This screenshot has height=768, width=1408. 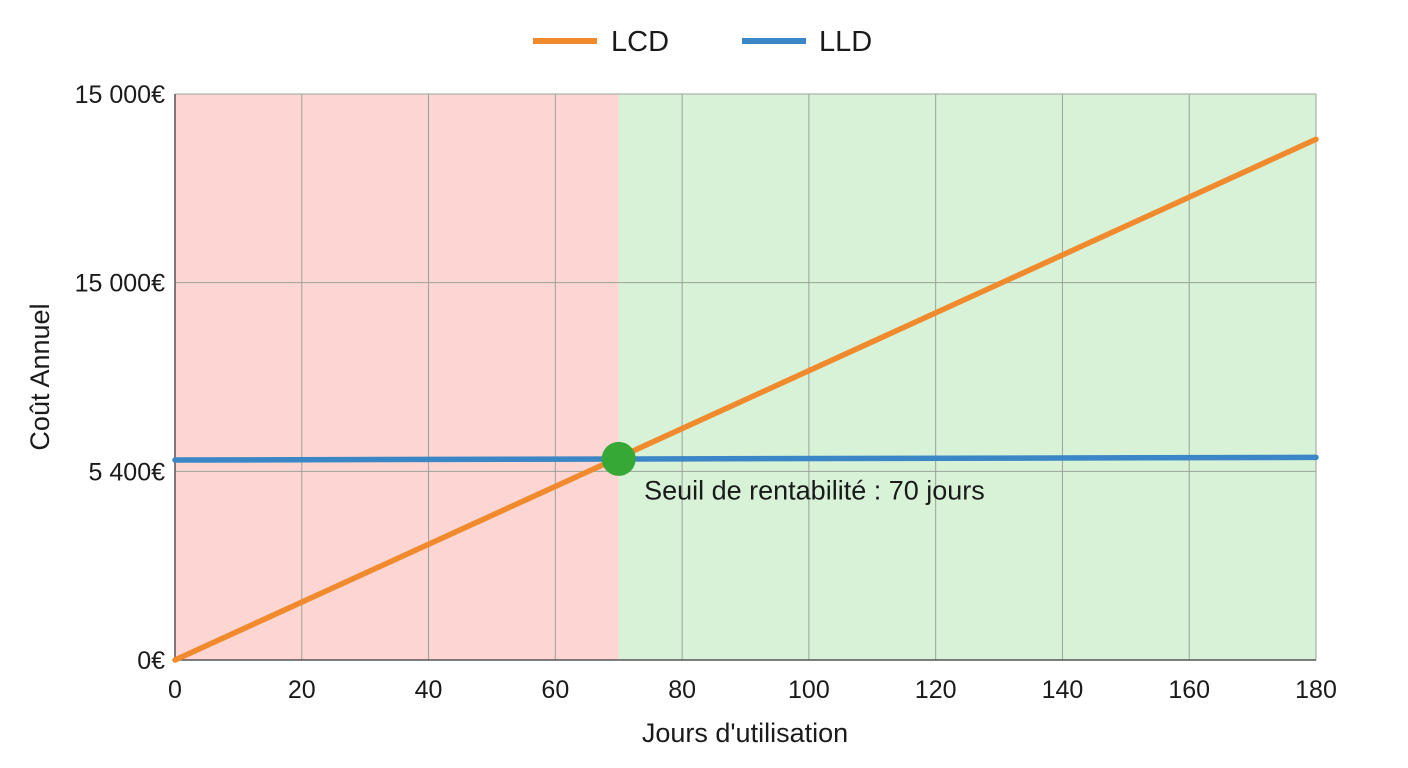 What do you see at coordinates (745, 458) in the screenshot?
I see `series-line-lld` at bounding box center [745, 458].